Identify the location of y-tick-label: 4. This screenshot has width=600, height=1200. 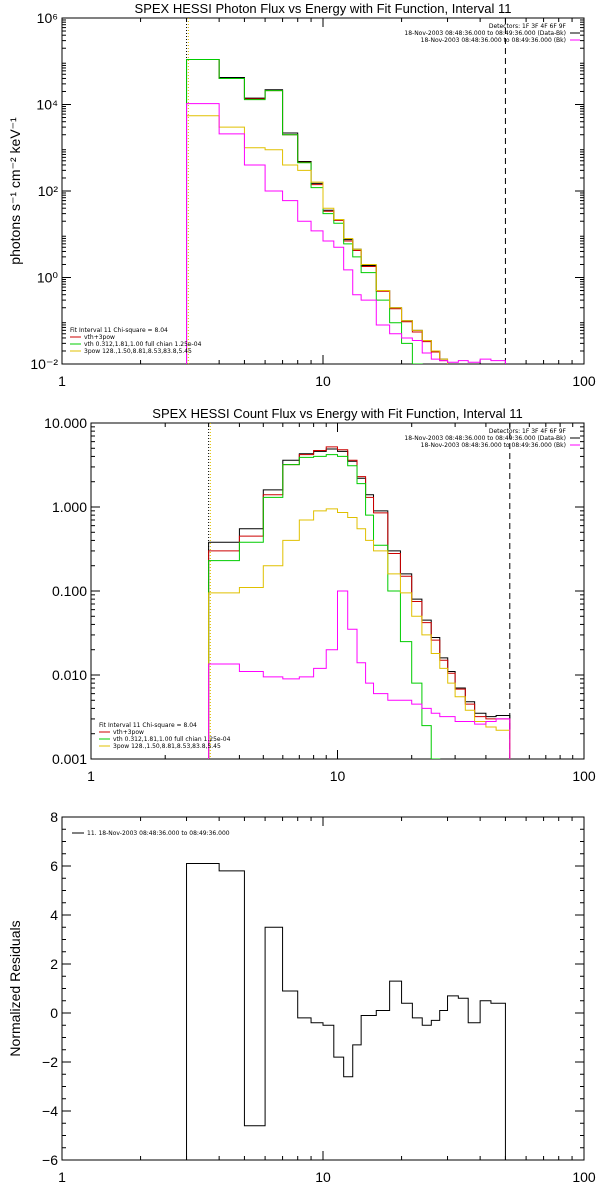
(54, 915).